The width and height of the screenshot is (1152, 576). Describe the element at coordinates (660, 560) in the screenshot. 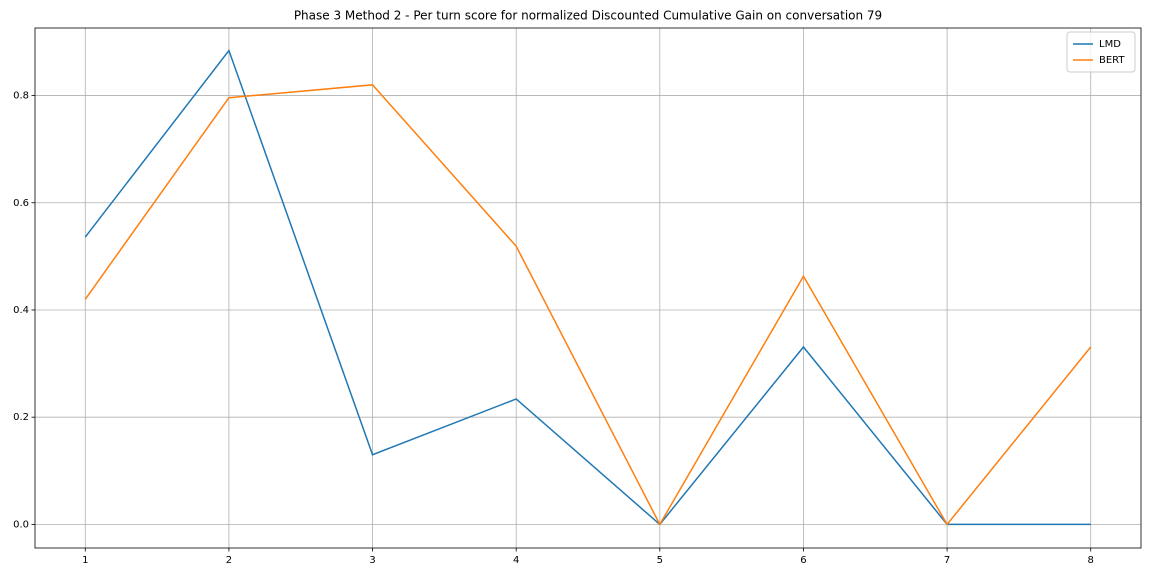

I see `x-tick-label: 5` at that location.